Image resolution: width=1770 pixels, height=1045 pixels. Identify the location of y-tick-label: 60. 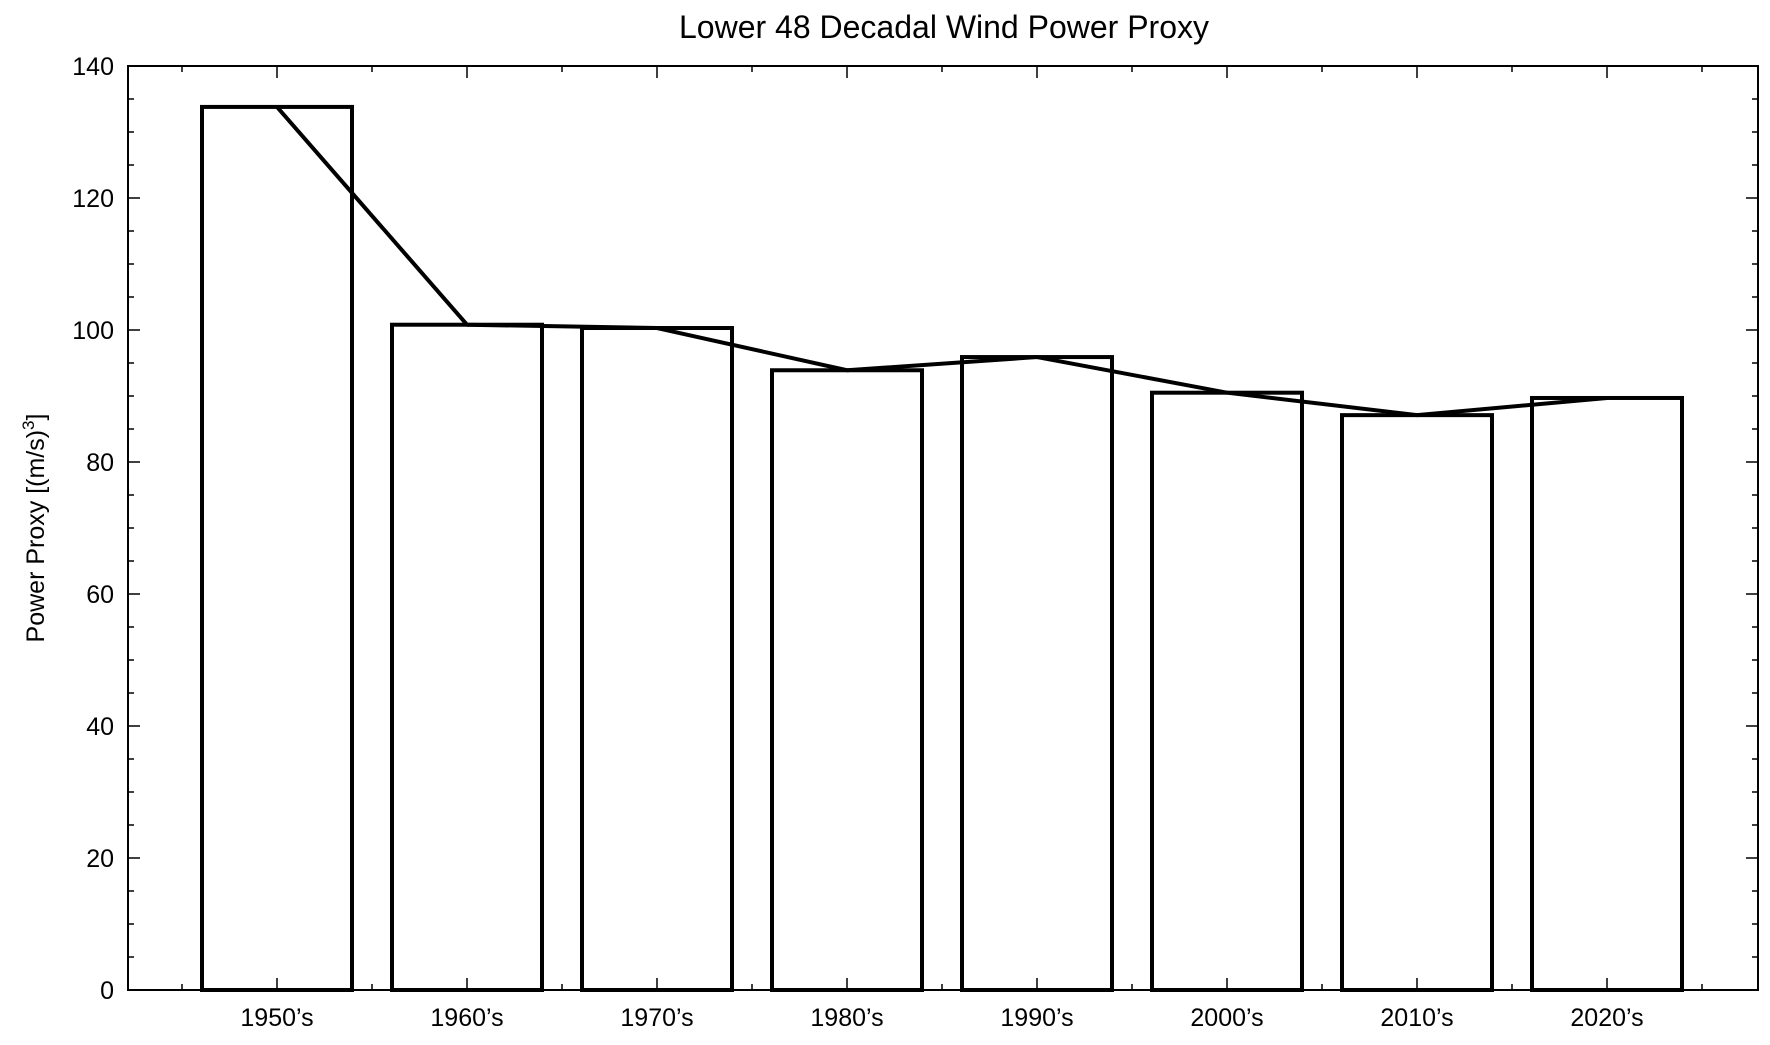
(100, 595).